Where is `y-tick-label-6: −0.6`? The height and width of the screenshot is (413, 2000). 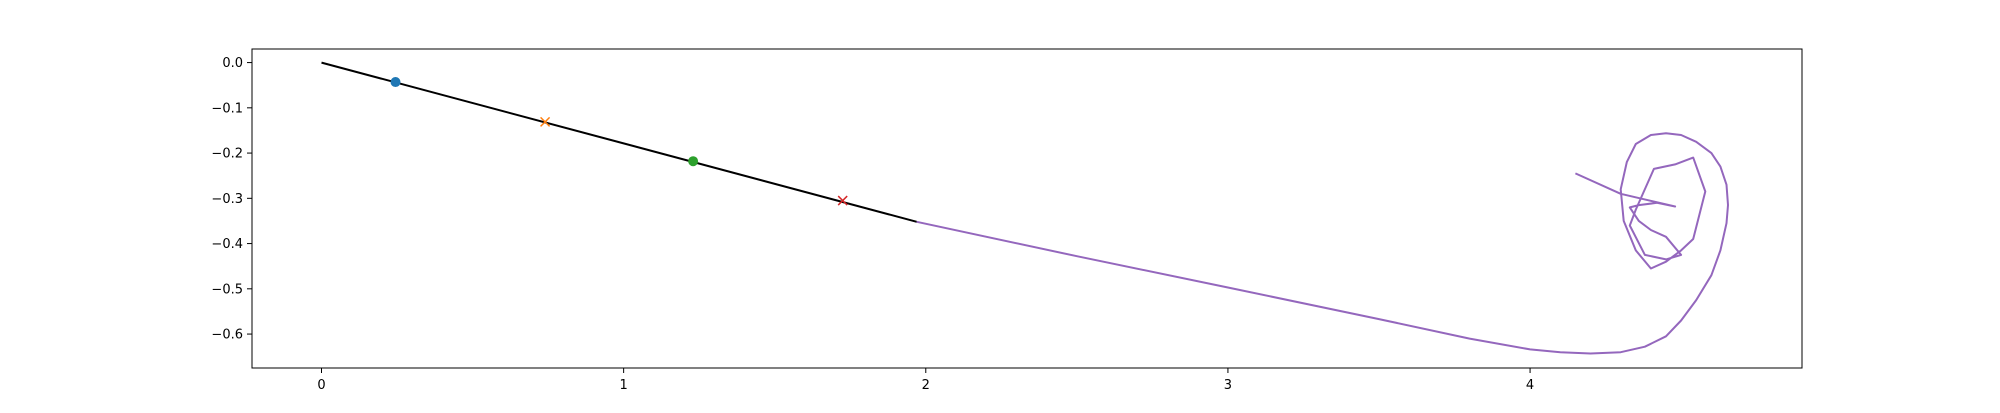
y-tick-label-6: −0.6 is located at coordinates (227, 335).